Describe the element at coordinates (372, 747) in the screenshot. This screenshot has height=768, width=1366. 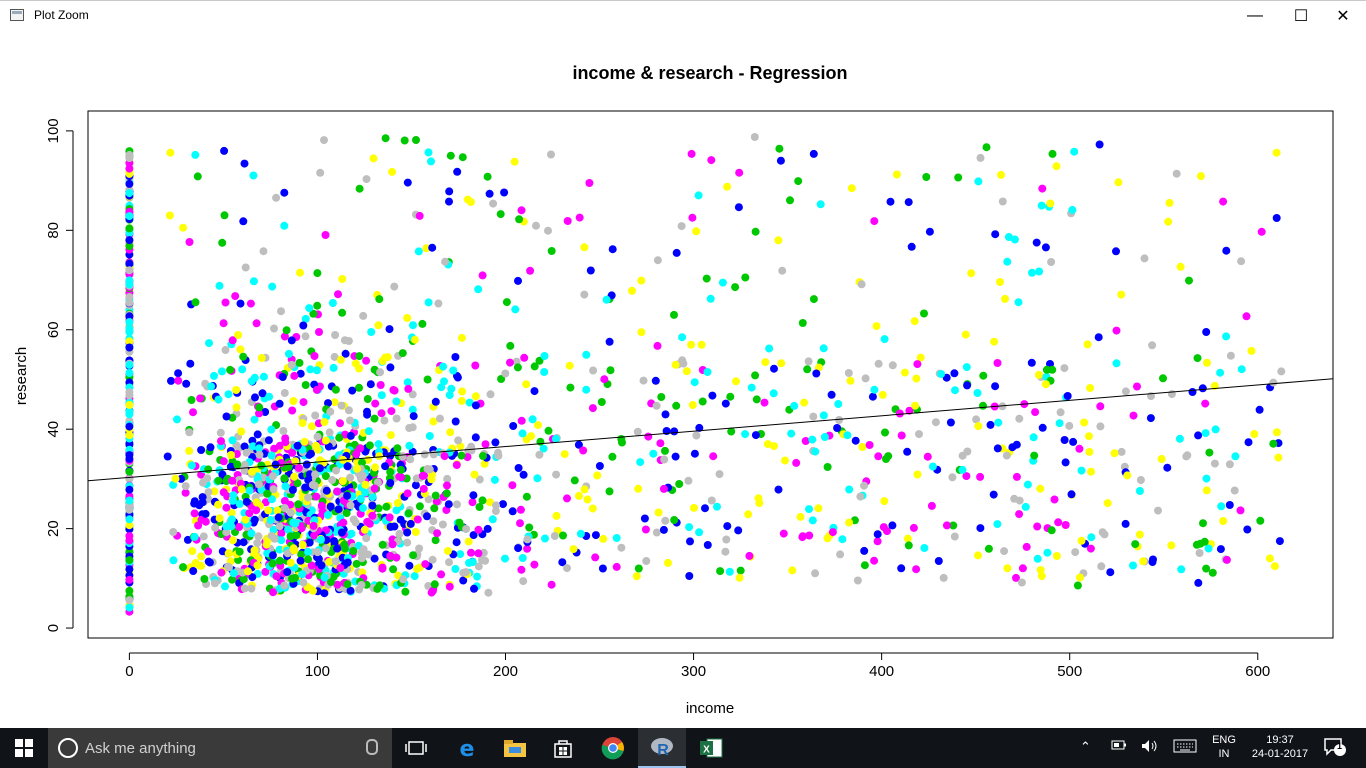
I see `microphone-icon` at that location.